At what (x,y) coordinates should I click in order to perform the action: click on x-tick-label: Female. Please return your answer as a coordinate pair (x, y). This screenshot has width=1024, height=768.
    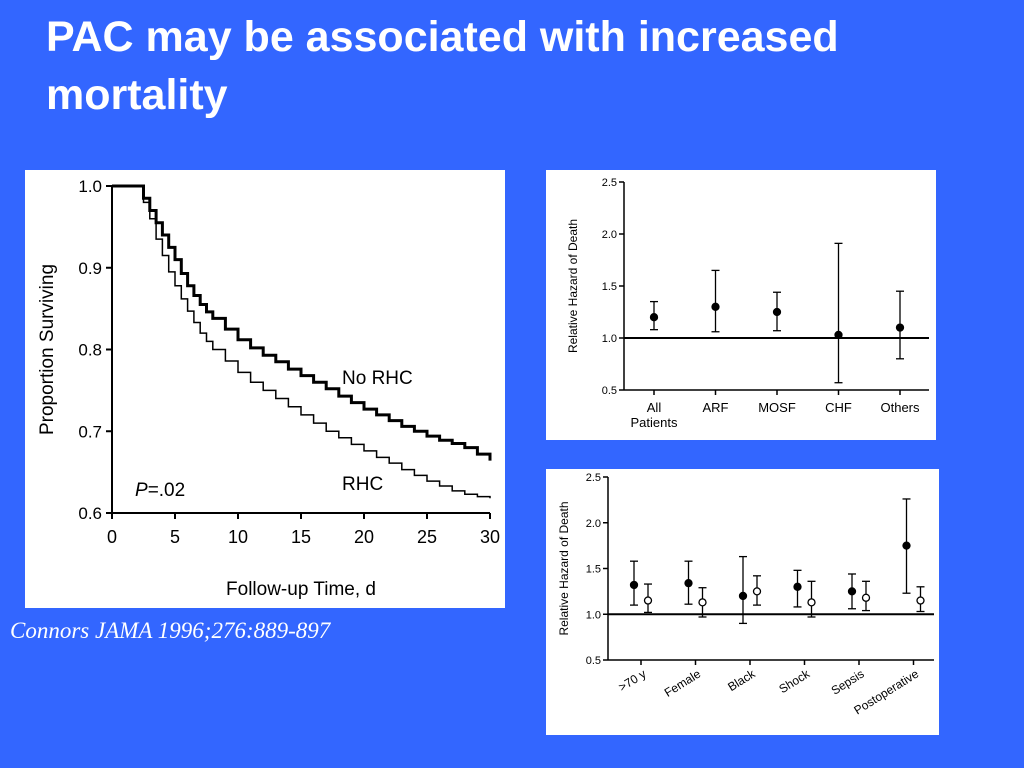
    Looking at the image, I should click on (683, 682).